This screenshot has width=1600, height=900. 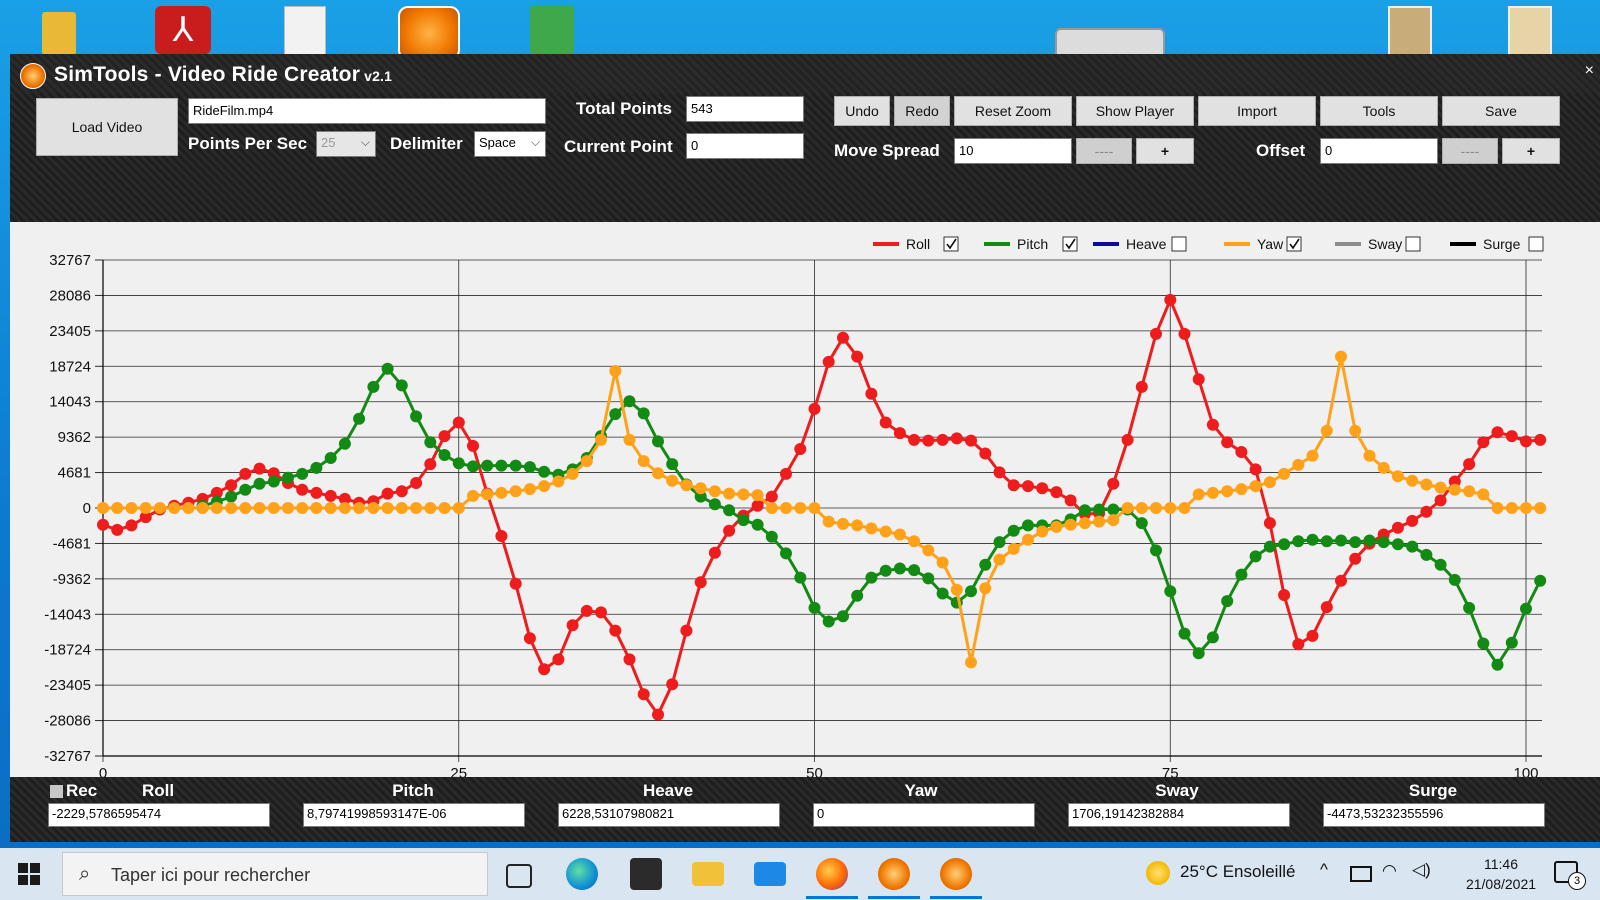 I want to click on close-icon: ×, so click(x=1589, y=70).